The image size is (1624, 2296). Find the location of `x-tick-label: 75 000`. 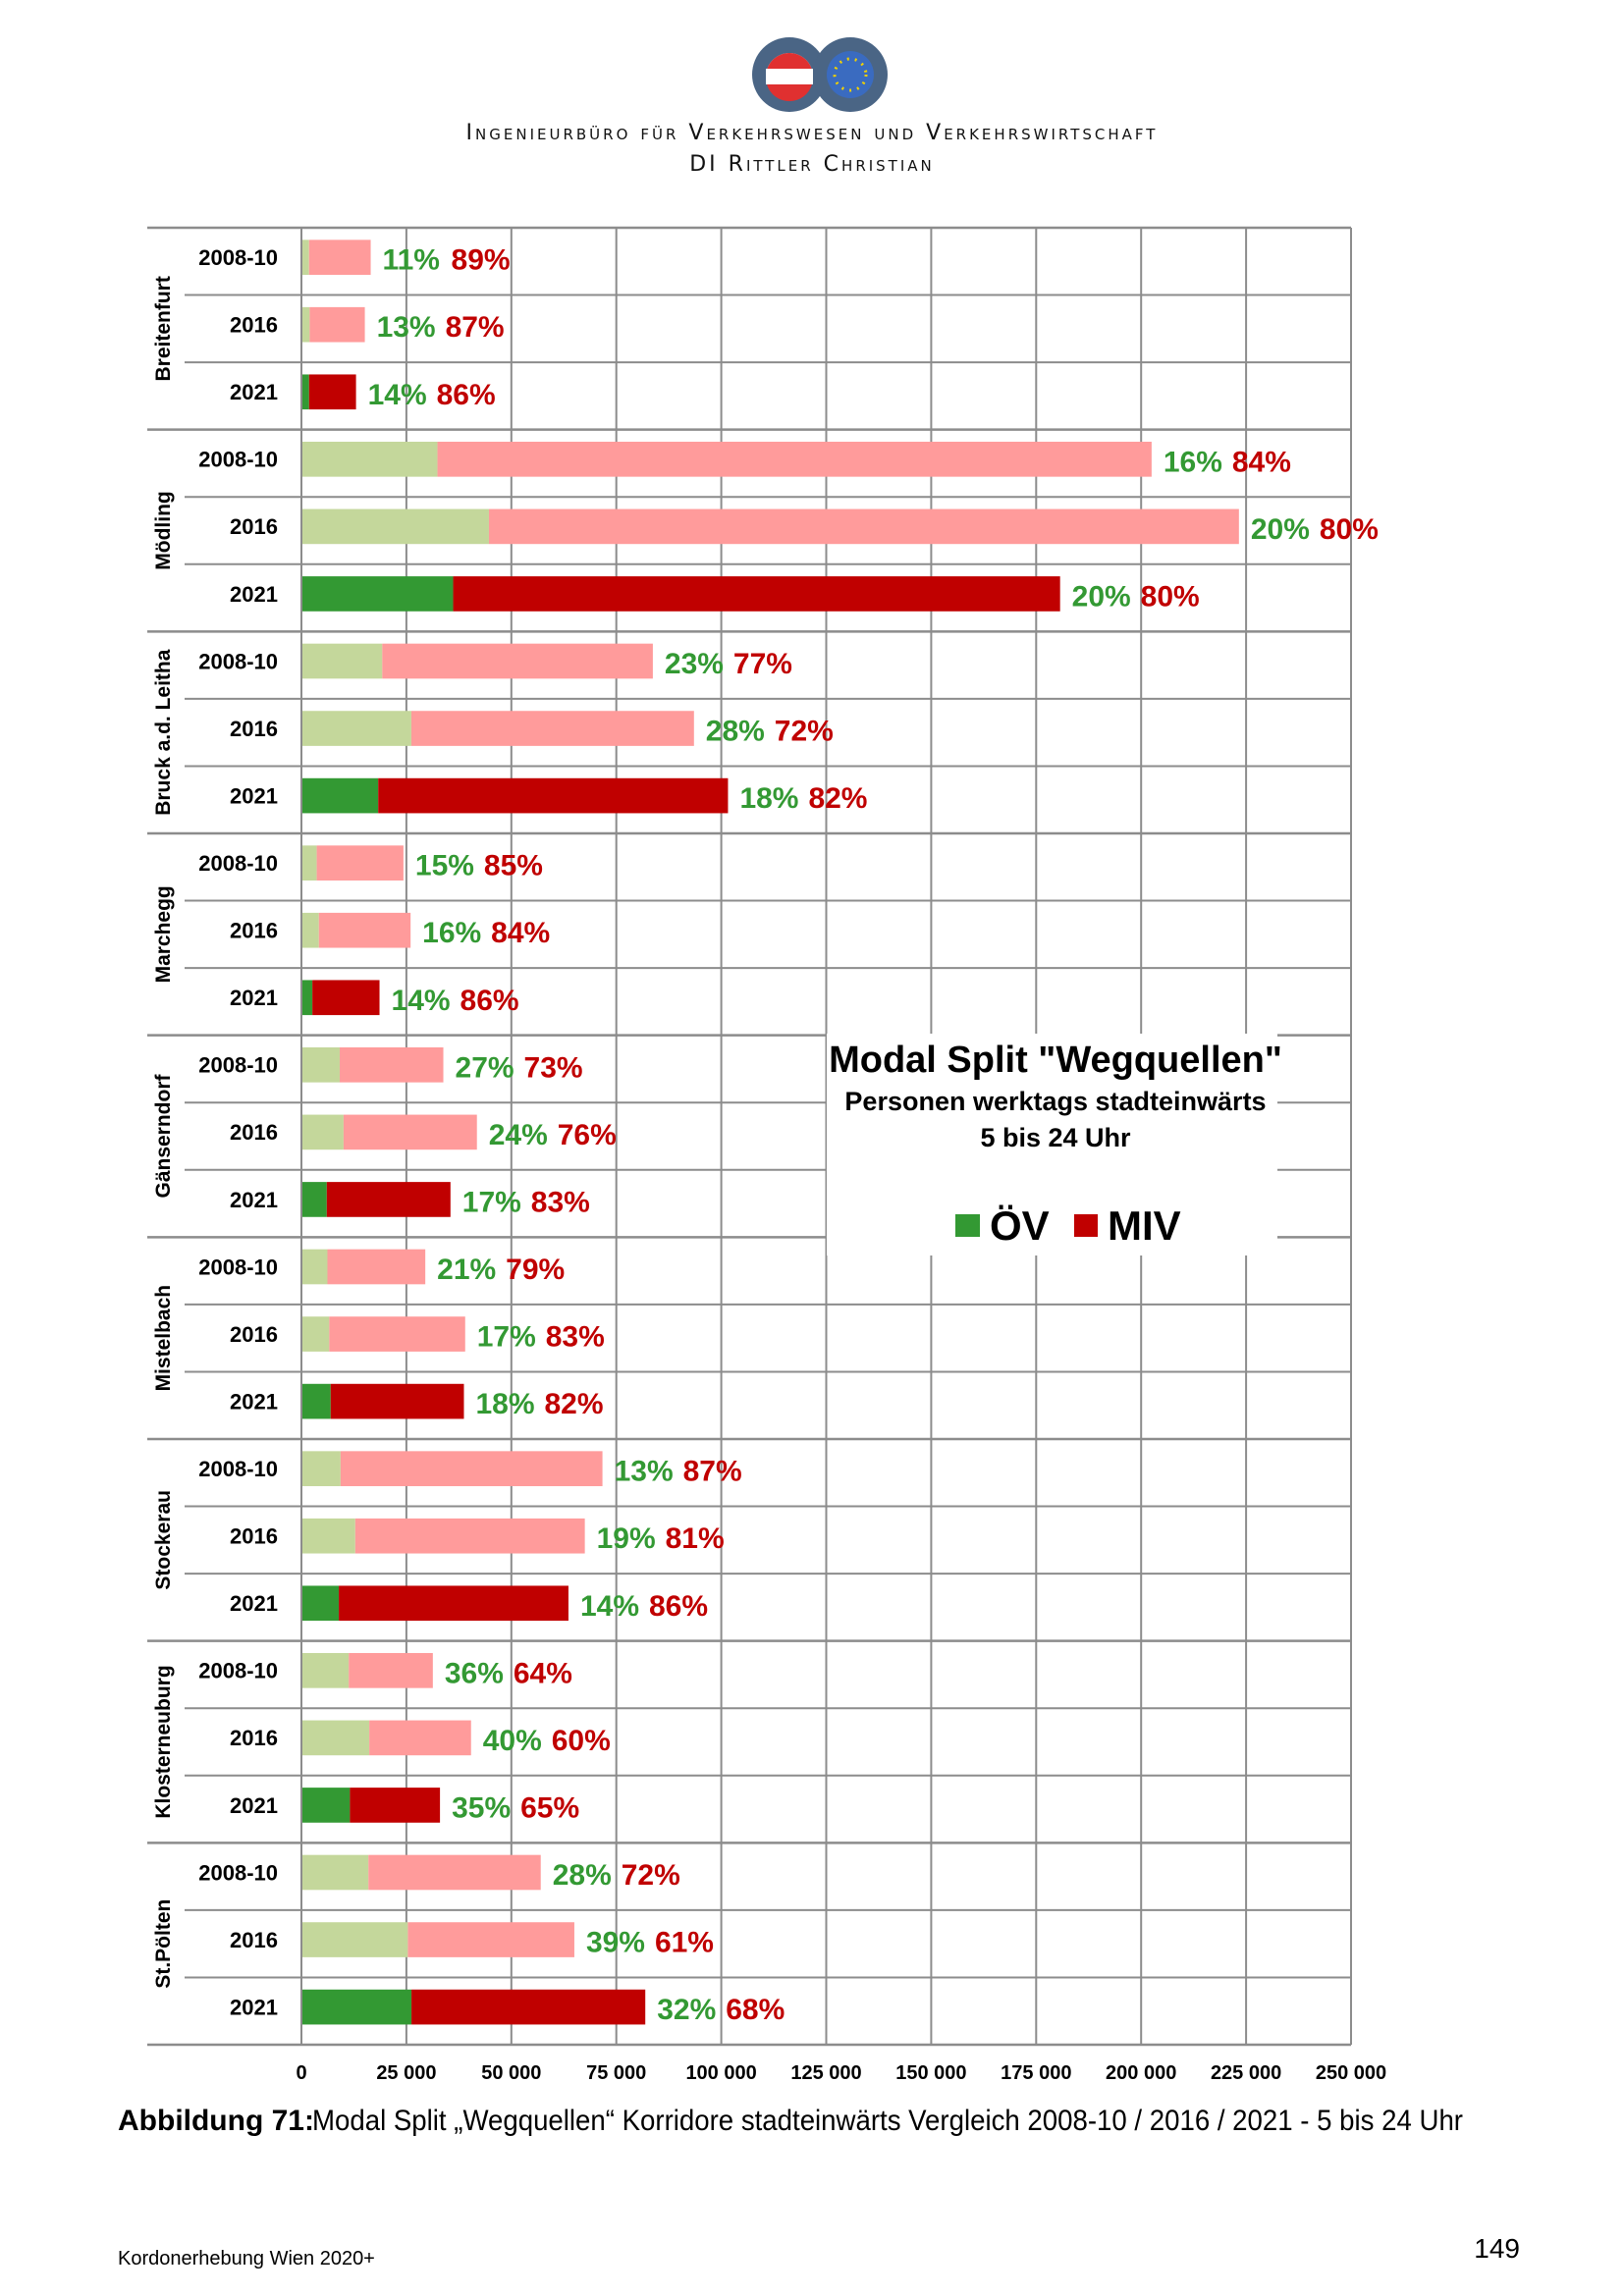

x-tick-label: 75 000 is located at coordinates (616, 2073).